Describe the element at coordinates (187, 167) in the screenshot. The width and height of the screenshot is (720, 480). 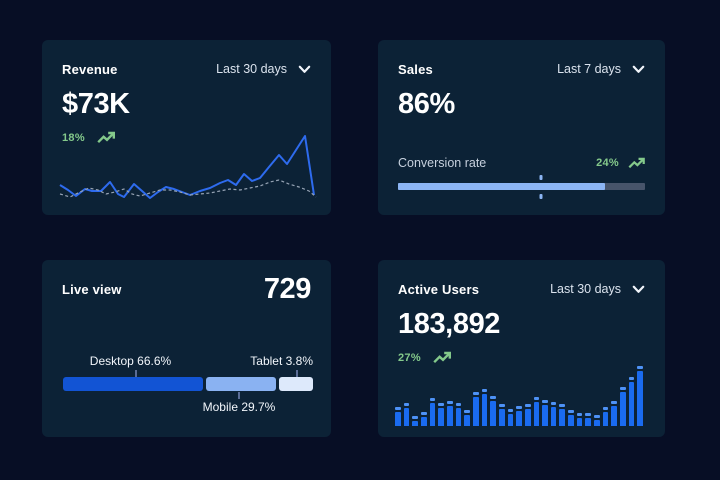
I see `revenue-current-line` at that location.